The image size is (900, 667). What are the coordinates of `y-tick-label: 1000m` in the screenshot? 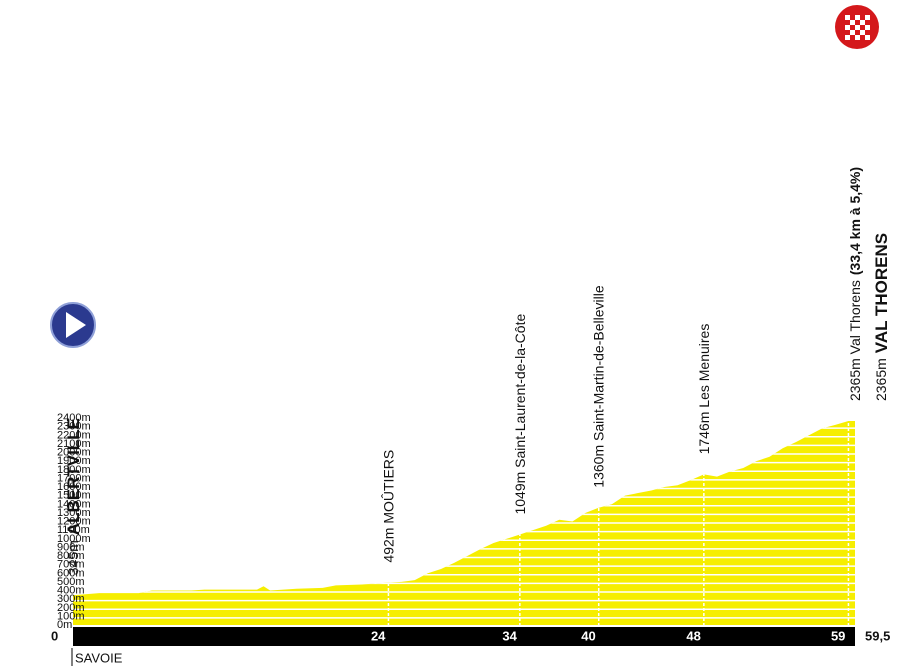 It's located at (74, 539).